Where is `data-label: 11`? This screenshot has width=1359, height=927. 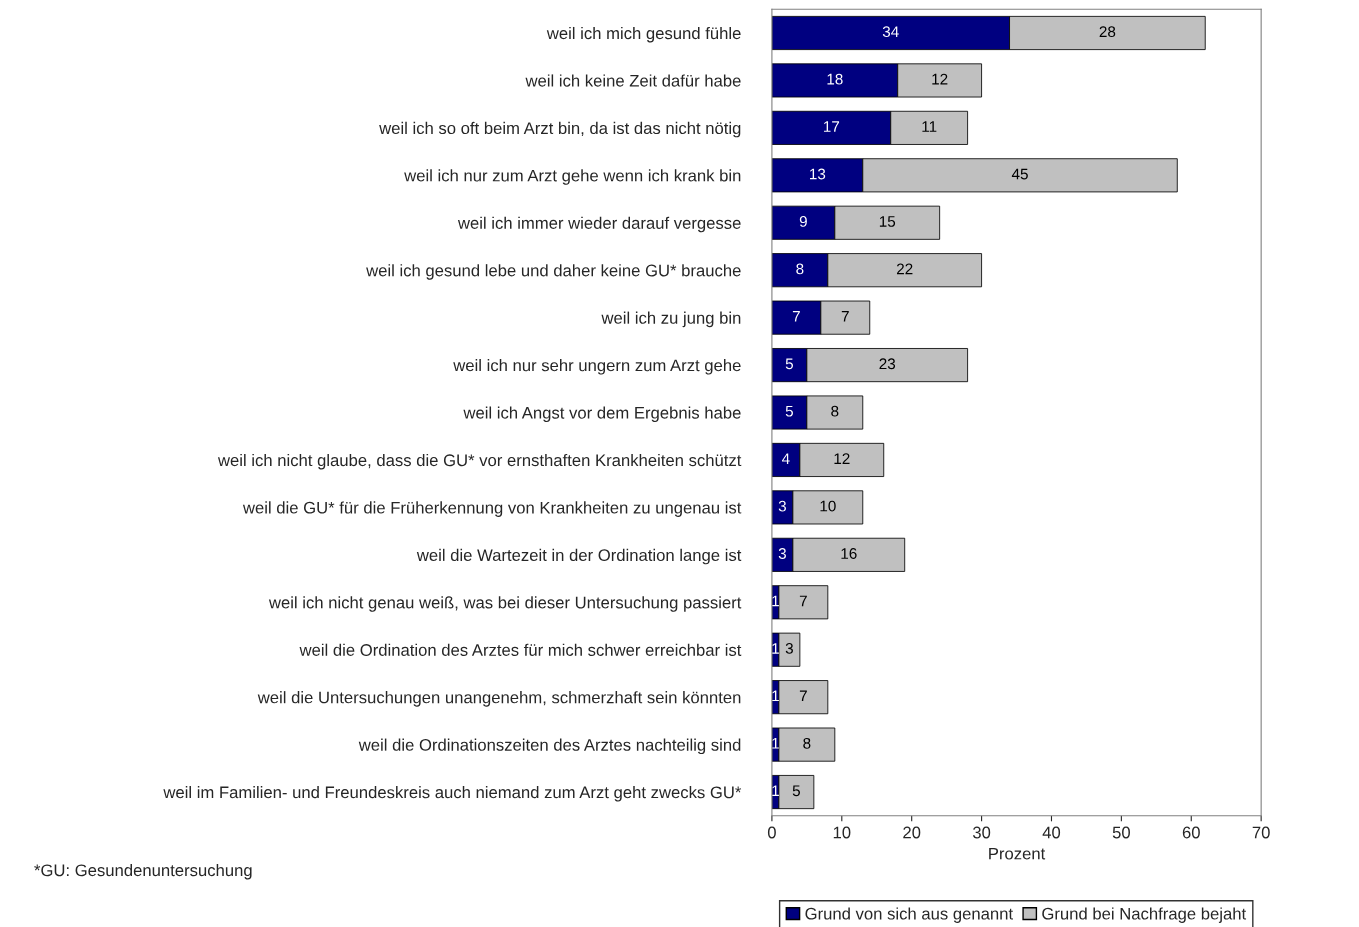 data-label: 11 is located at coordinates (929, 126).